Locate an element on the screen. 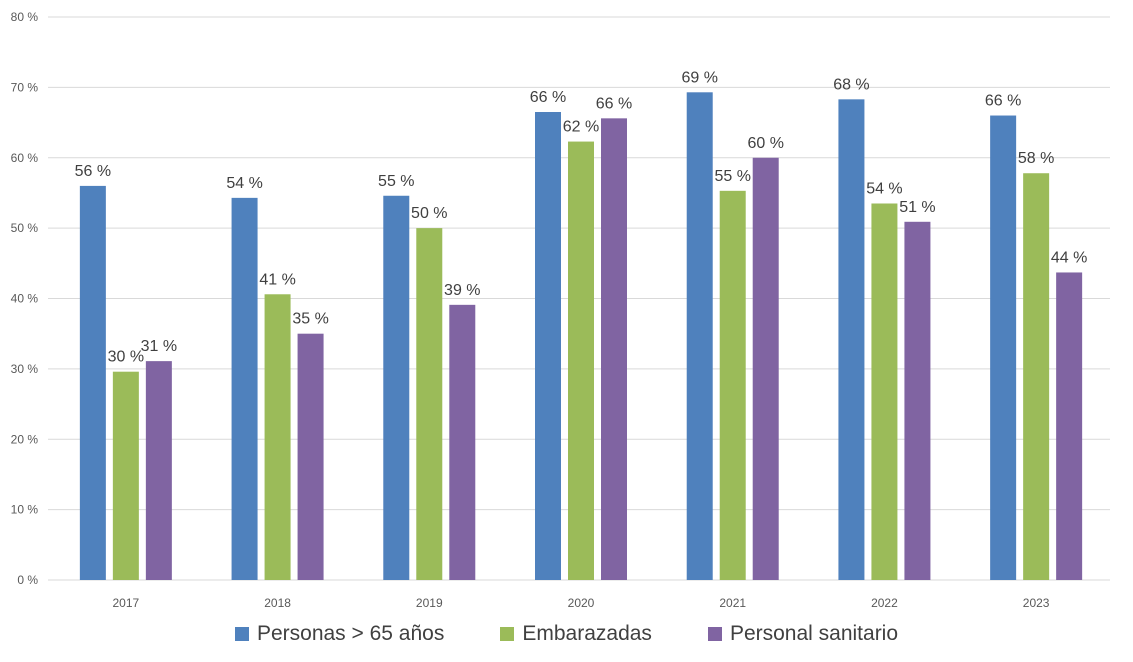 The height and width of the screenshot is (662, 1133). y-tick-label: 20 % is located at coordinates (25, 439).